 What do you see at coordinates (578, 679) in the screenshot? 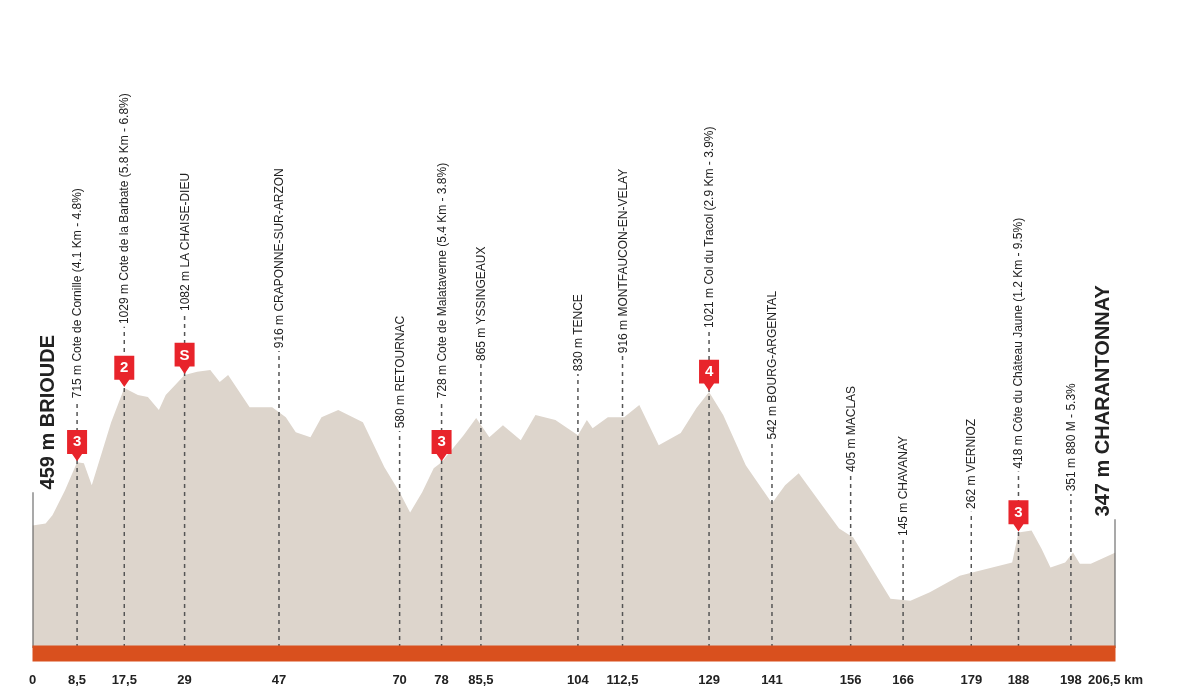
I see `x-tick-label: 104` at bounding box center [578, 679].